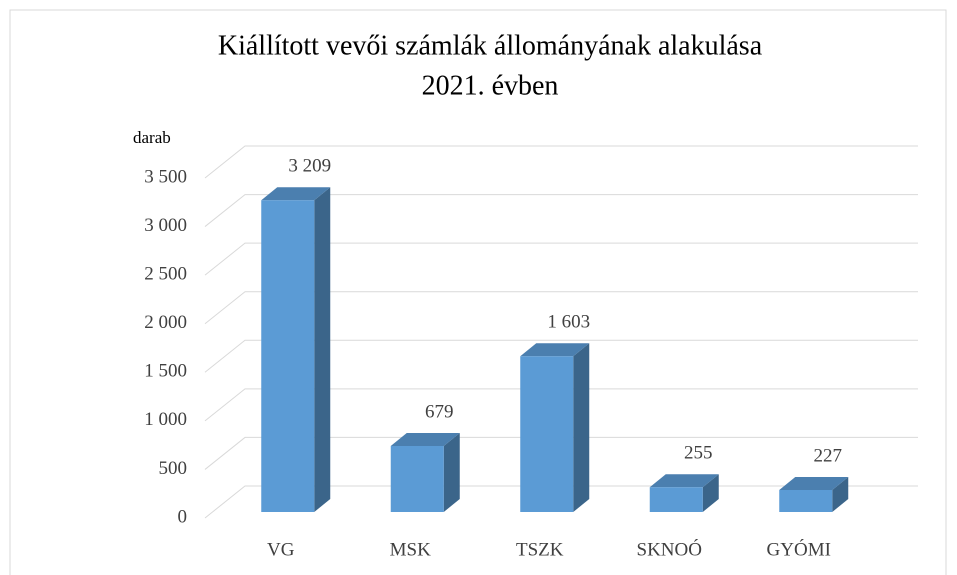  I want to click on x-tick-label: TSZK, so click(540, 549).